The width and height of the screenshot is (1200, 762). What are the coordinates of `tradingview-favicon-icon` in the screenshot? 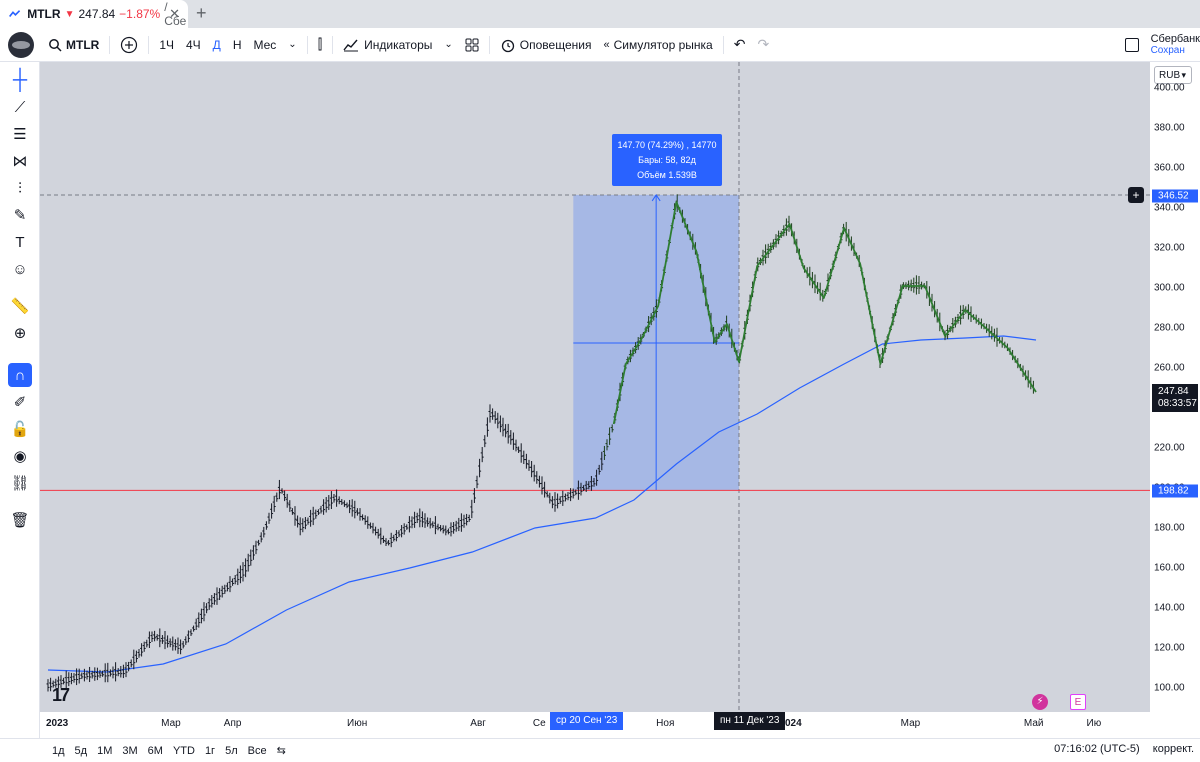 It's located at (15, 13).